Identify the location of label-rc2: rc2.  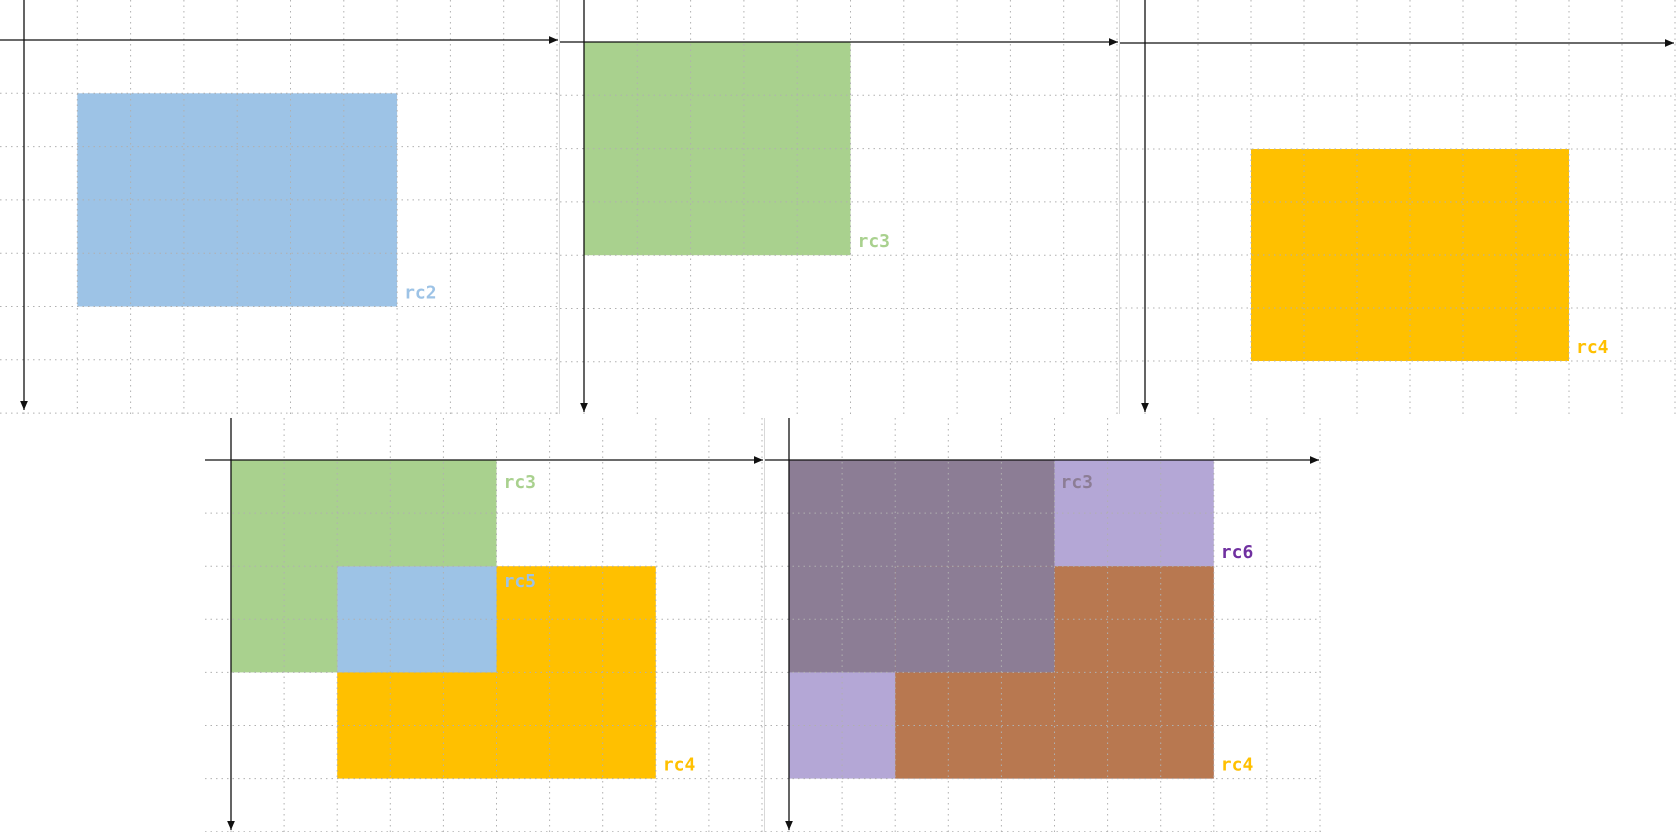
(420, 293).